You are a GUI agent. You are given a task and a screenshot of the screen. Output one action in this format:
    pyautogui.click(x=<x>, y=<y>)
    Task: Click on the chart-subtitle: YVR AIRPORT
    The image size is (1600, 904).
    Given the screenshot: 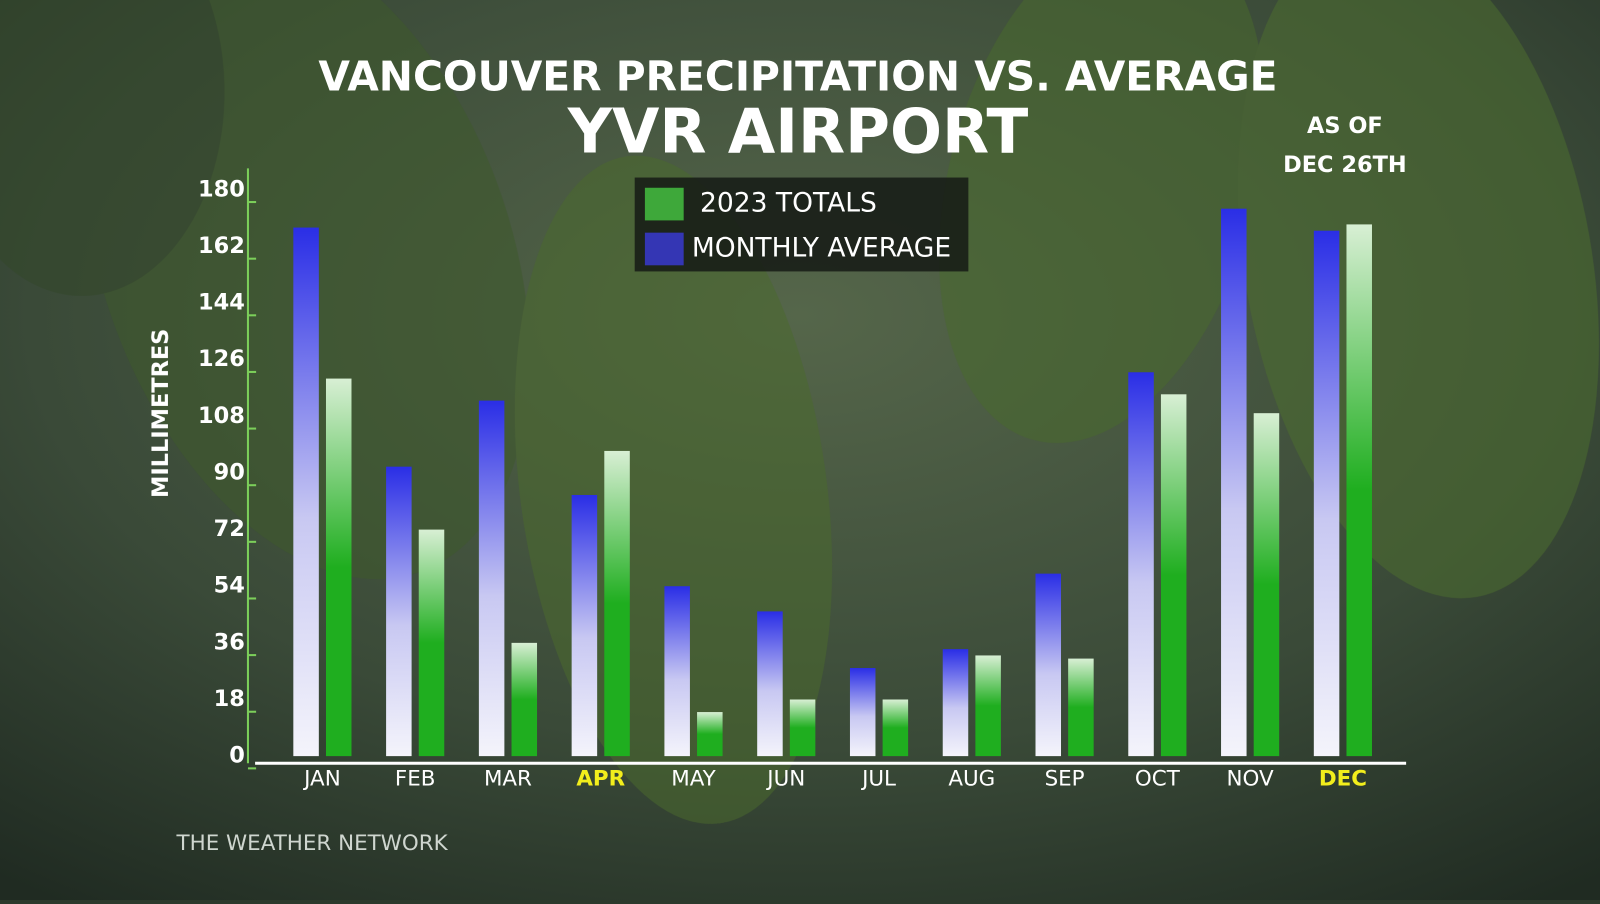 What is the action you would take?
    pyautogui.click(x=798, y=131)
    